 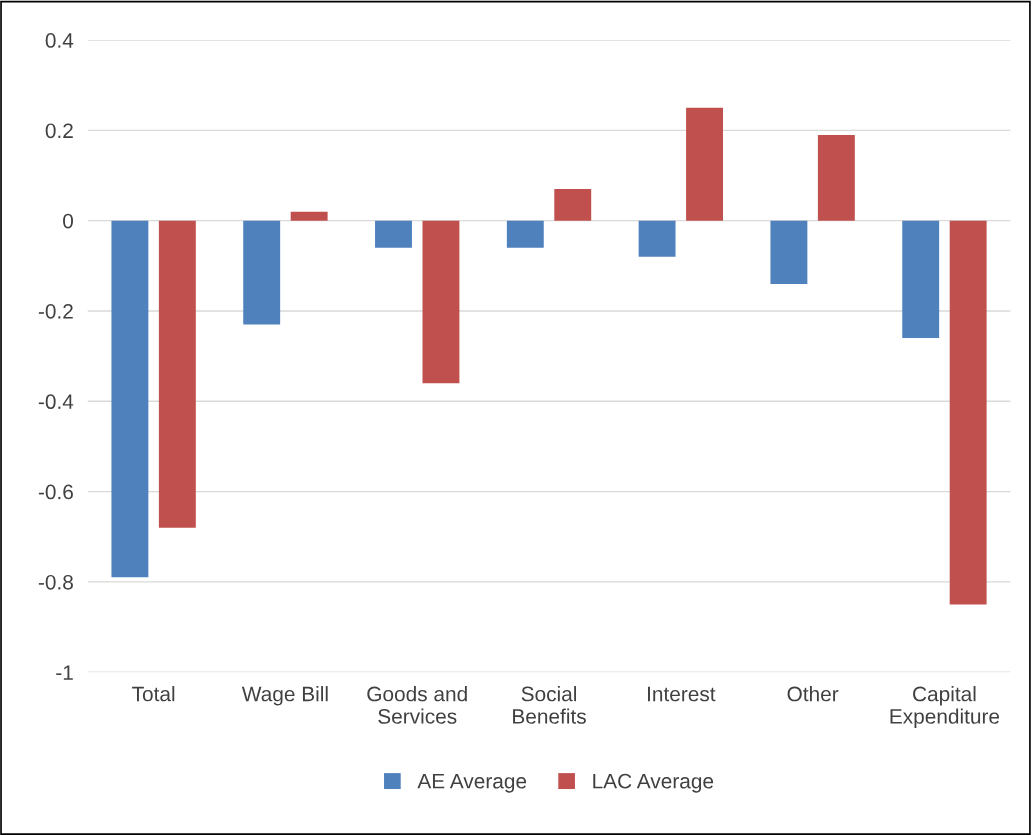 What do you see at coordinates (56, 402) in the screenshot?
I see `y-tick-label: -0.4` at bounding box center [56, 402].